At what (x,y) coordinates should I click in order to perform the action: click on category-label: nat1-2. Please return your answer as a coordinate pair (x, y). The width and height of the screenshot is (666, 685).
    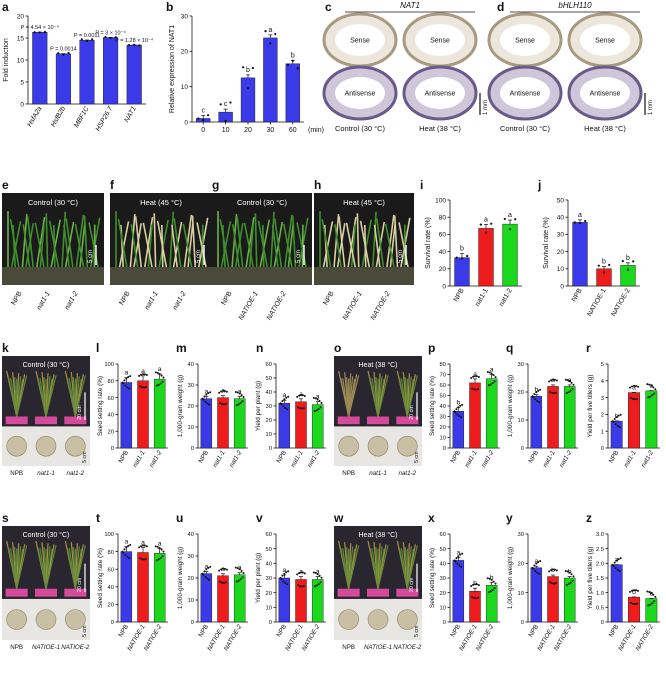
    Looking at the image, I should click on (565, 459).